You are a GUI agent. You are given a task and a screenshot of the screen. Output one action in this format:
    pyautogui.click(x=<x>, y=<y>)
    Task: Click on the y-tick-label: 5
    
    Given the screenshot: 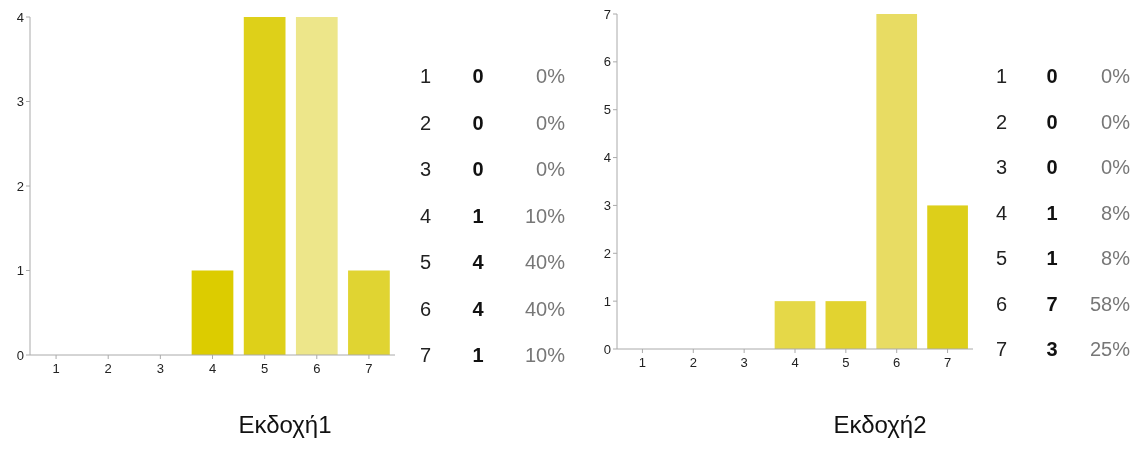 What is the action you would take?
    pyautogui.click(x=607, y=110)
    